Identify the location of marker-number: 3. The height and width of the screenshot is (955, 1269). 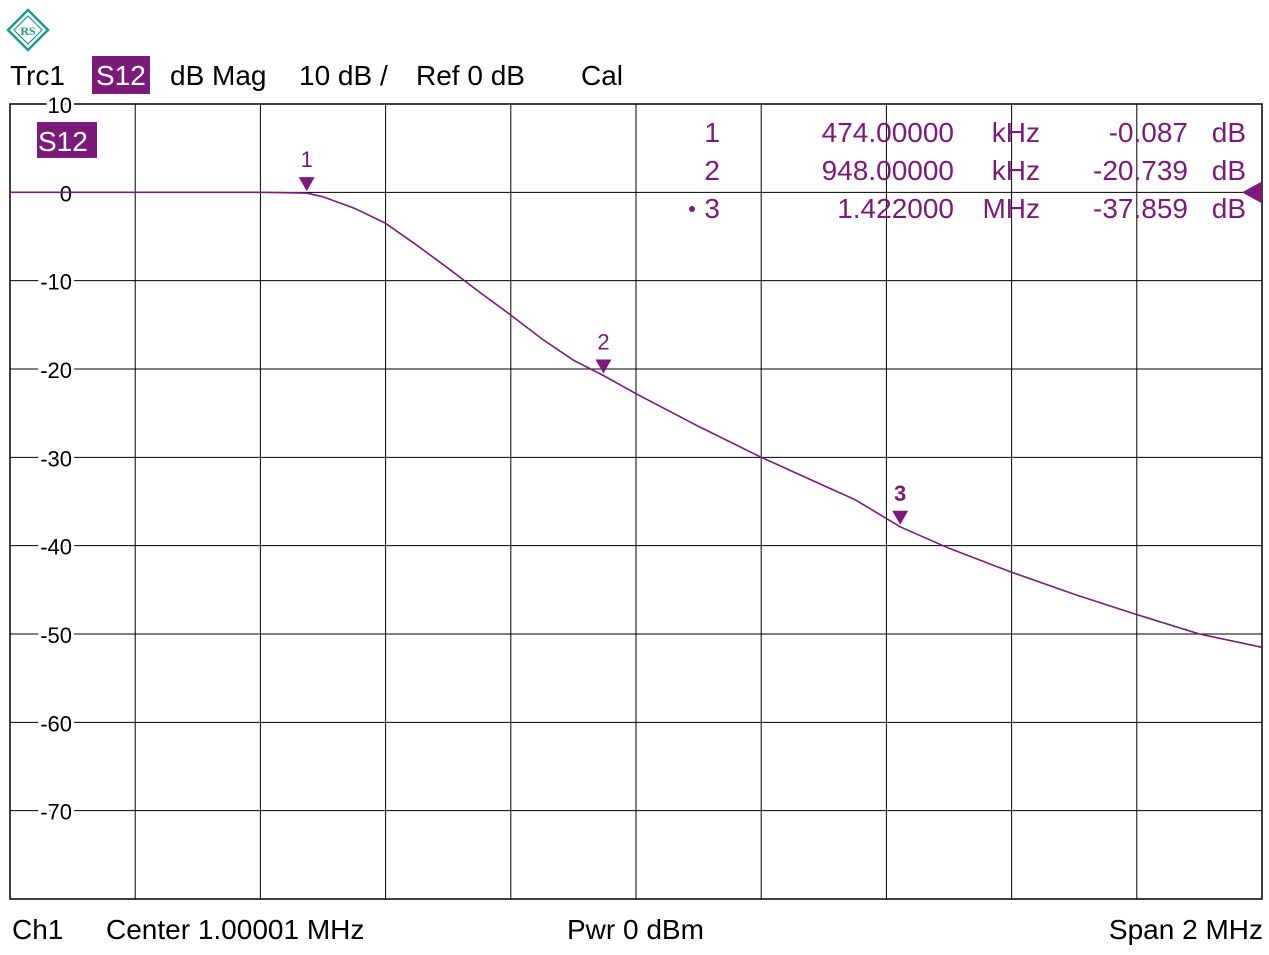
(900, 493).